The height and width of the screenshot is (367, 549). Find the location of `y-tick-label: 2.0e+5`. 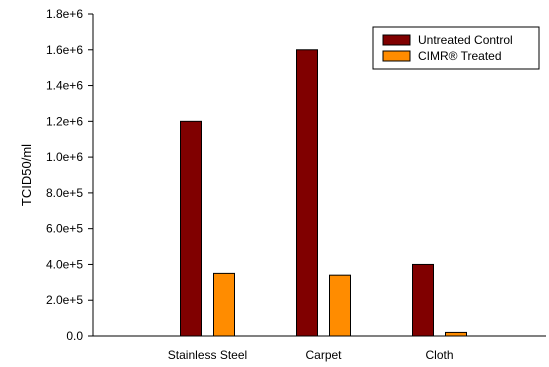

y-tick-label: 2.0e+5 is located at coordinates (64, 300).